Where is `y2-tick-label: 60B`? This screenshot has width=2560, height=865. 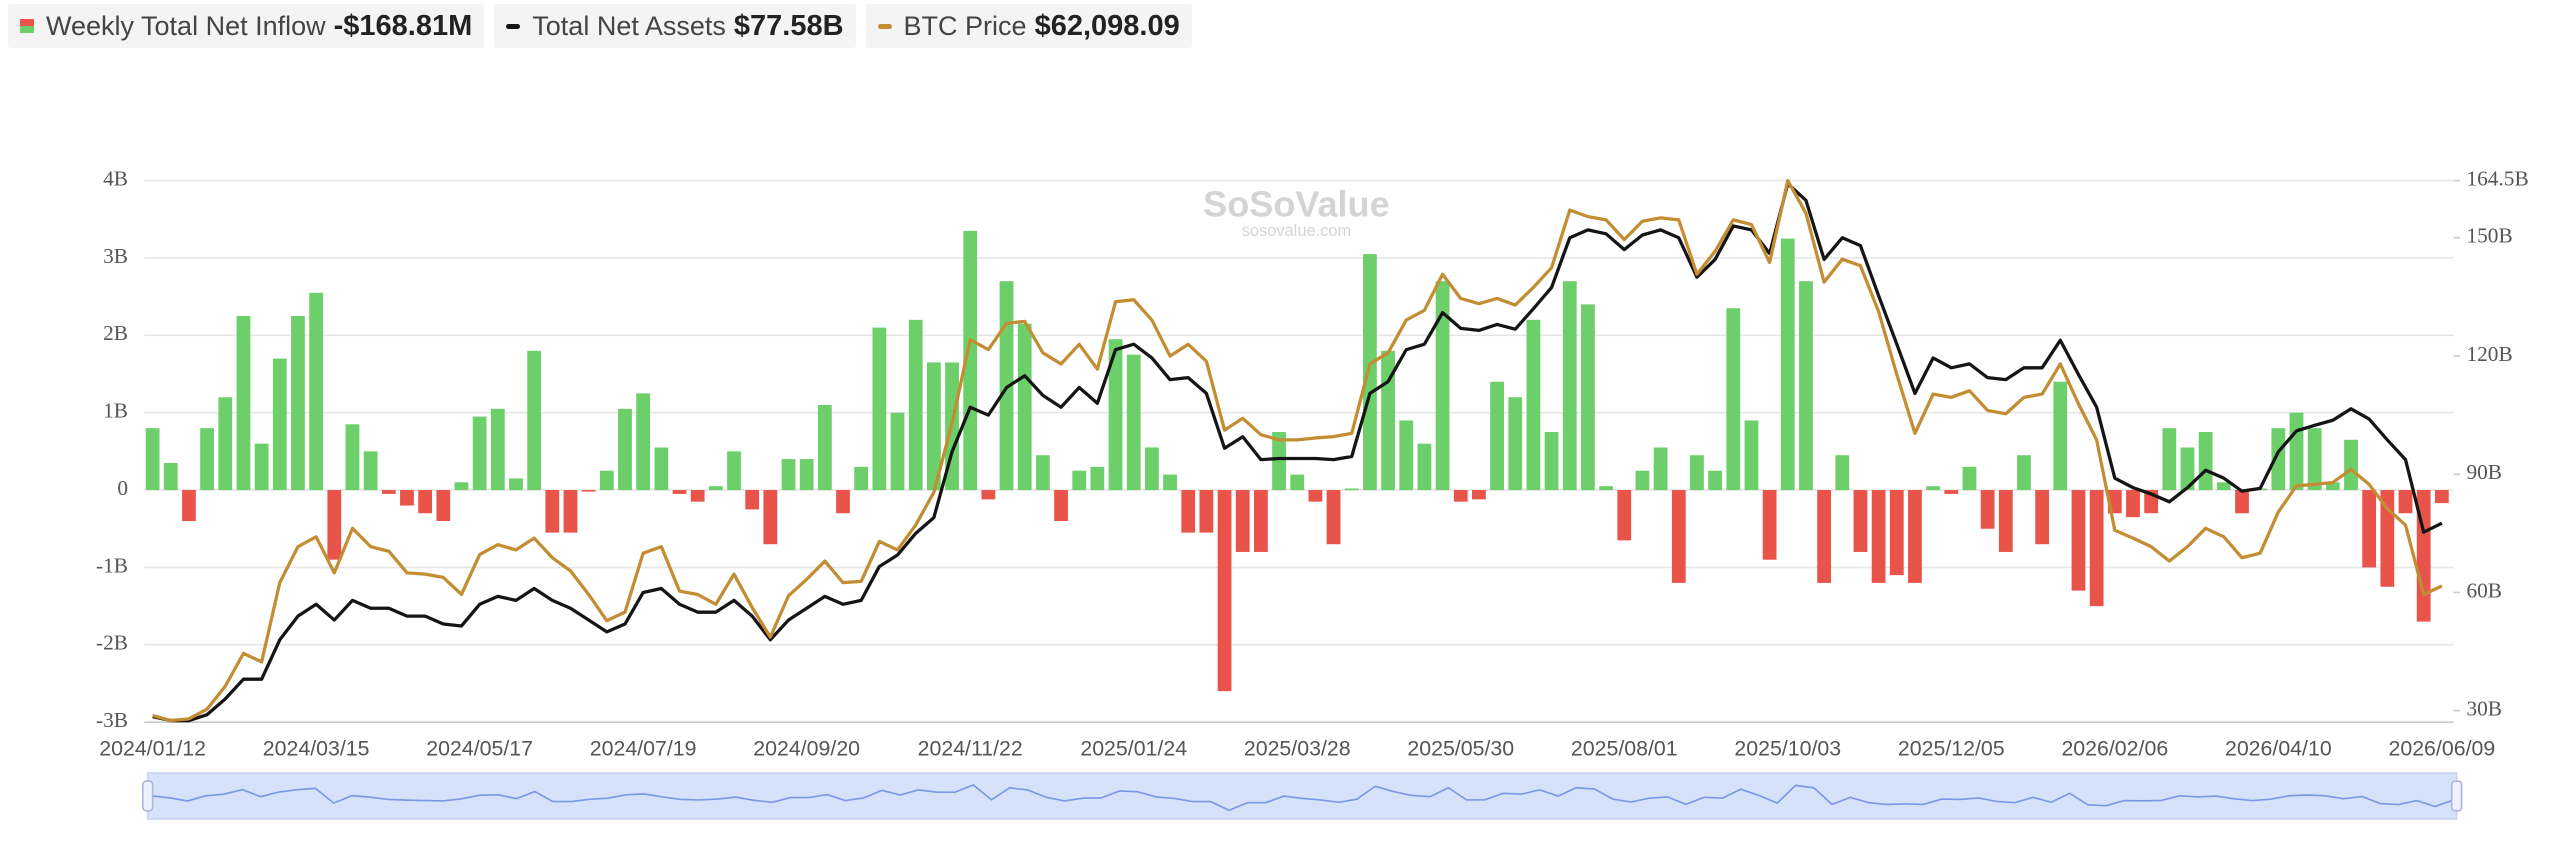 y2-tick-label: 60B is located at coordinates (2484, 590).